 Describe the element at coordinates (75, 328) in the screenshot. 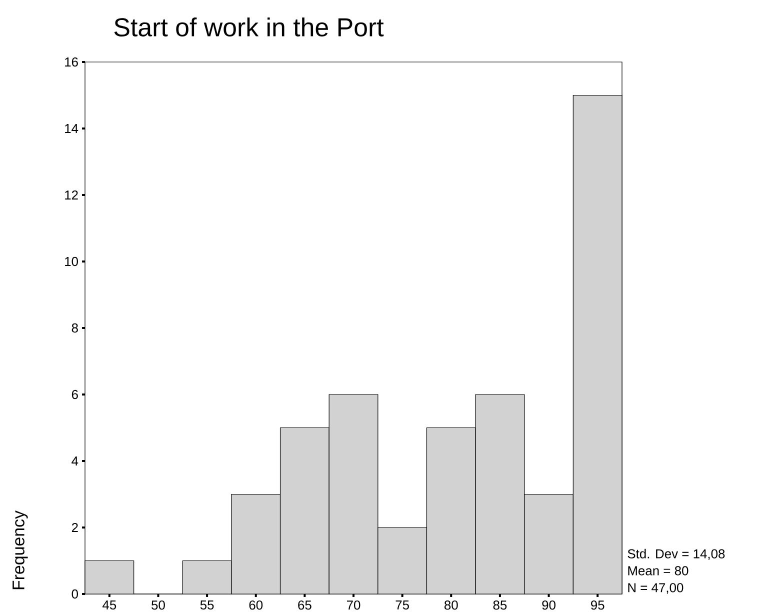

I see `y-tick-label: 8` at that location.